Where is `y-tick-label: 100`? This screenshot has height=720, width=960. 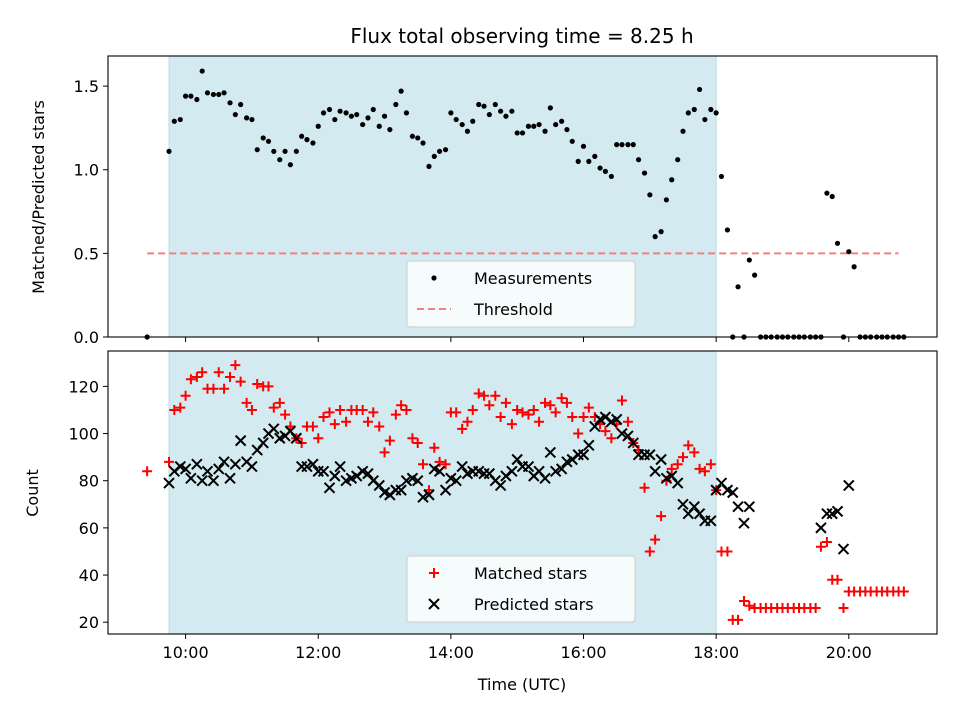
y-tick-label: 100 is located at coordinates (83, 434).